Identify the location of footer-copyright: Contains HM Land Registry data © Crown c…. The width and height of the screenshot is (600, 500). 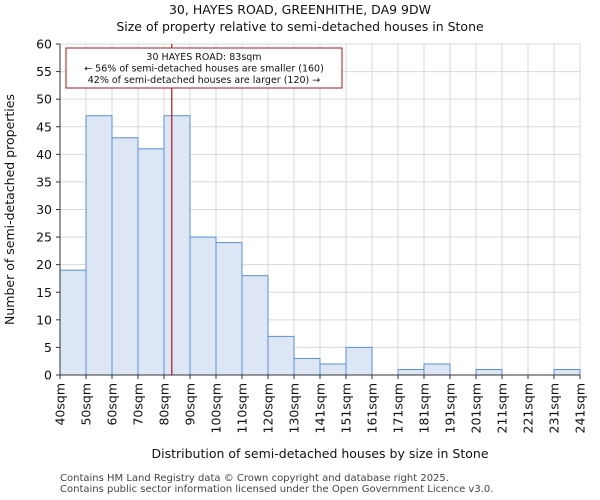
(254, 478).